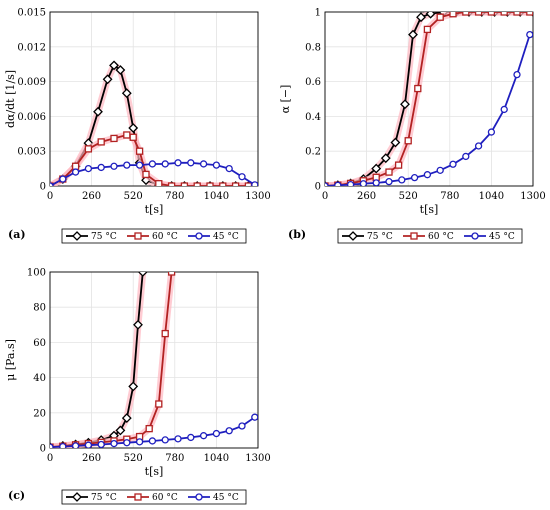 The image size is (550, 510). What do you see at coordinates (91, 458) in the screenshot?
I see `x-tick-label: 260` at bounding box center [91, 458].